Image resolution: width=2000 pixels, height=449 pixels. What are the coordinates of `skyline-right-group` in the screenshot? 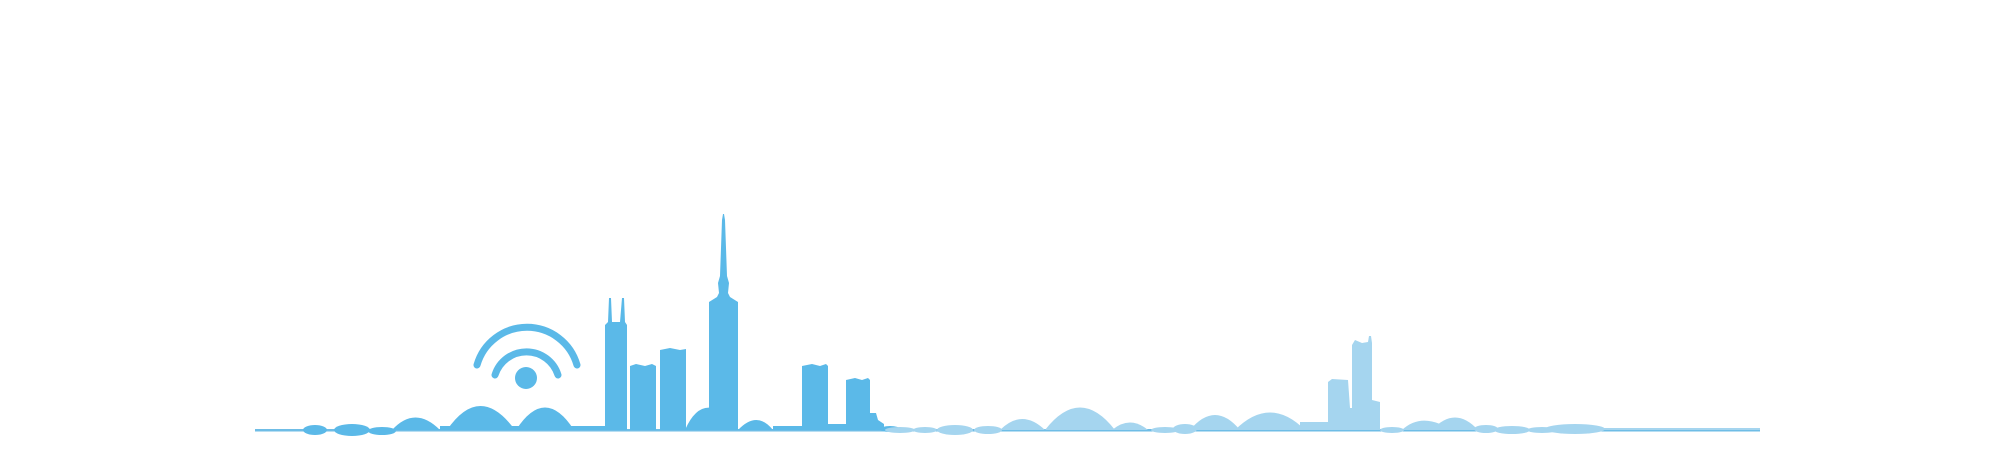 It's located at (1322, 385).